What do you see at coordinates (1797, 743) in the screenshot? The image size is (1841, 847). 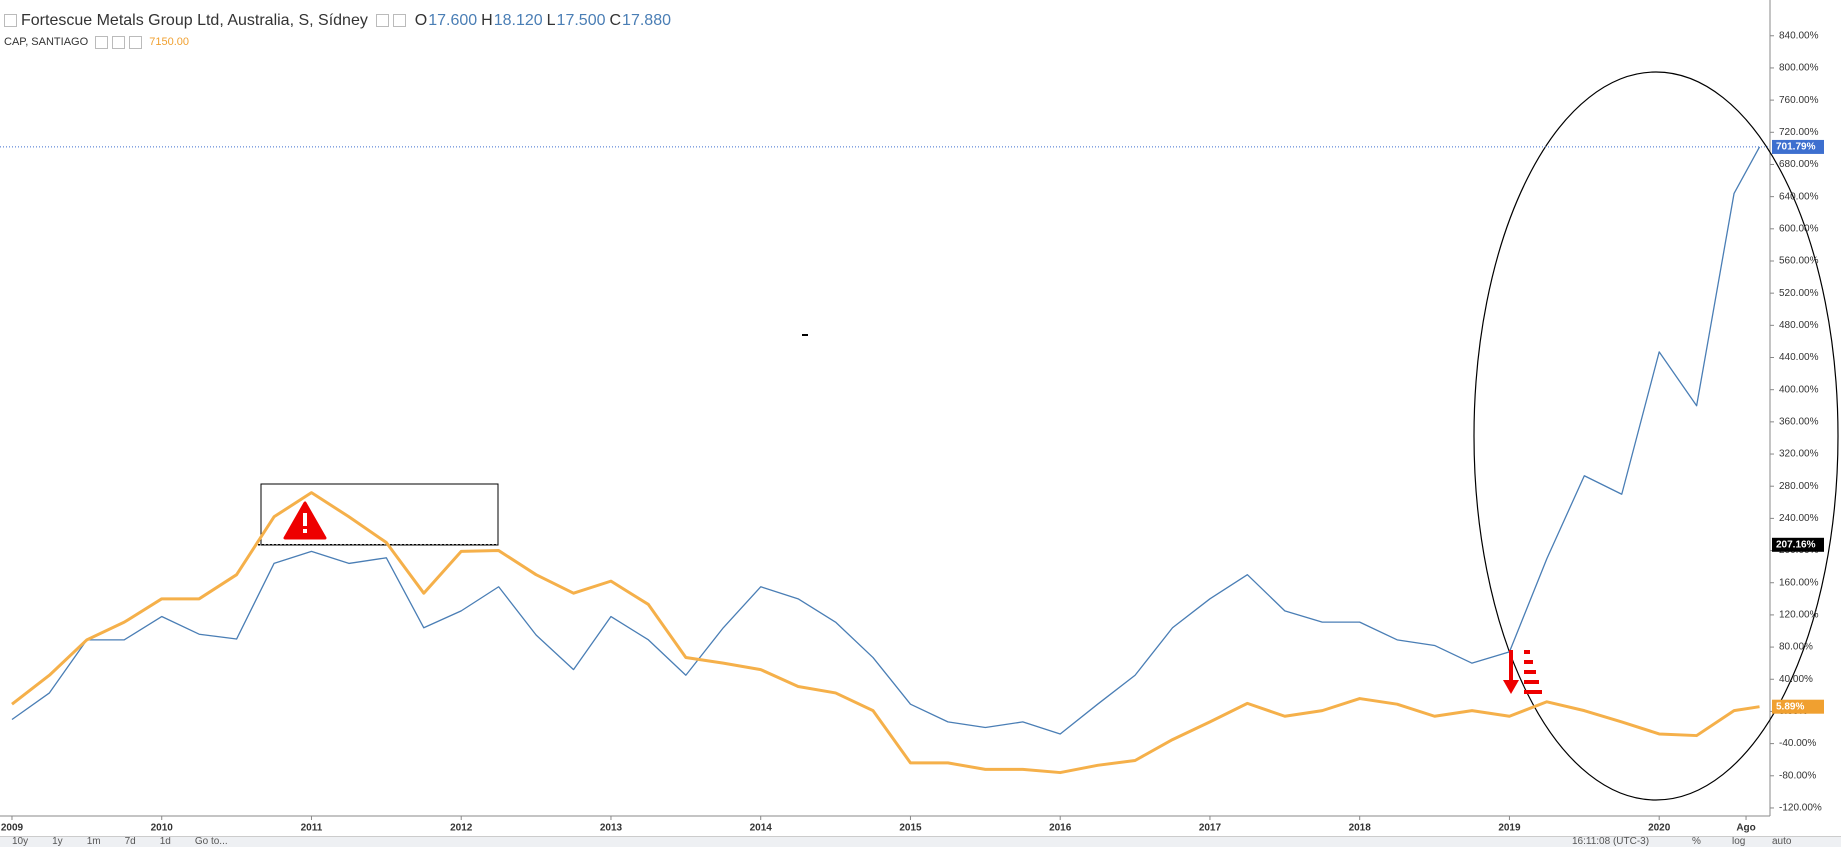 I see `y-tick-label: -40.00%` at bounding box center [1797, 743].